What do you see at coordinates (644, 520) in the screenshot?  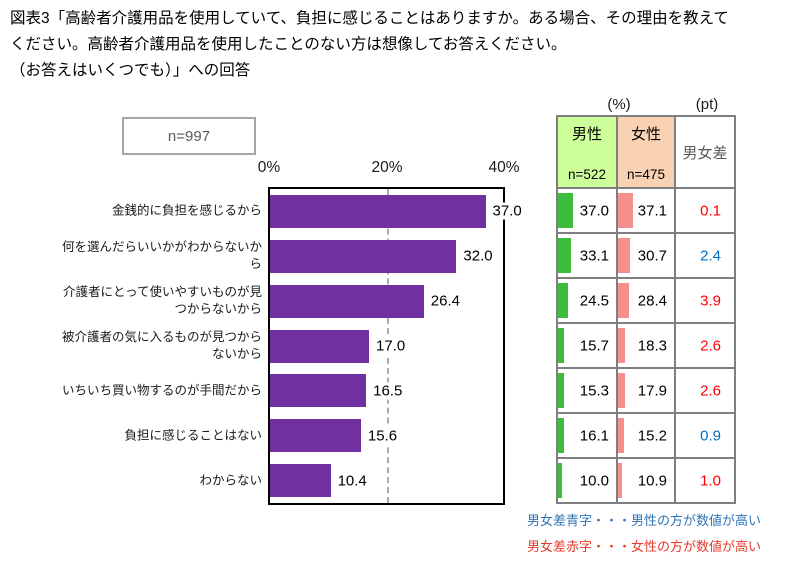 I see `note-male-higher: 男女差青字・・・男性の方が数値が高い` at bounding box center [644, 520].